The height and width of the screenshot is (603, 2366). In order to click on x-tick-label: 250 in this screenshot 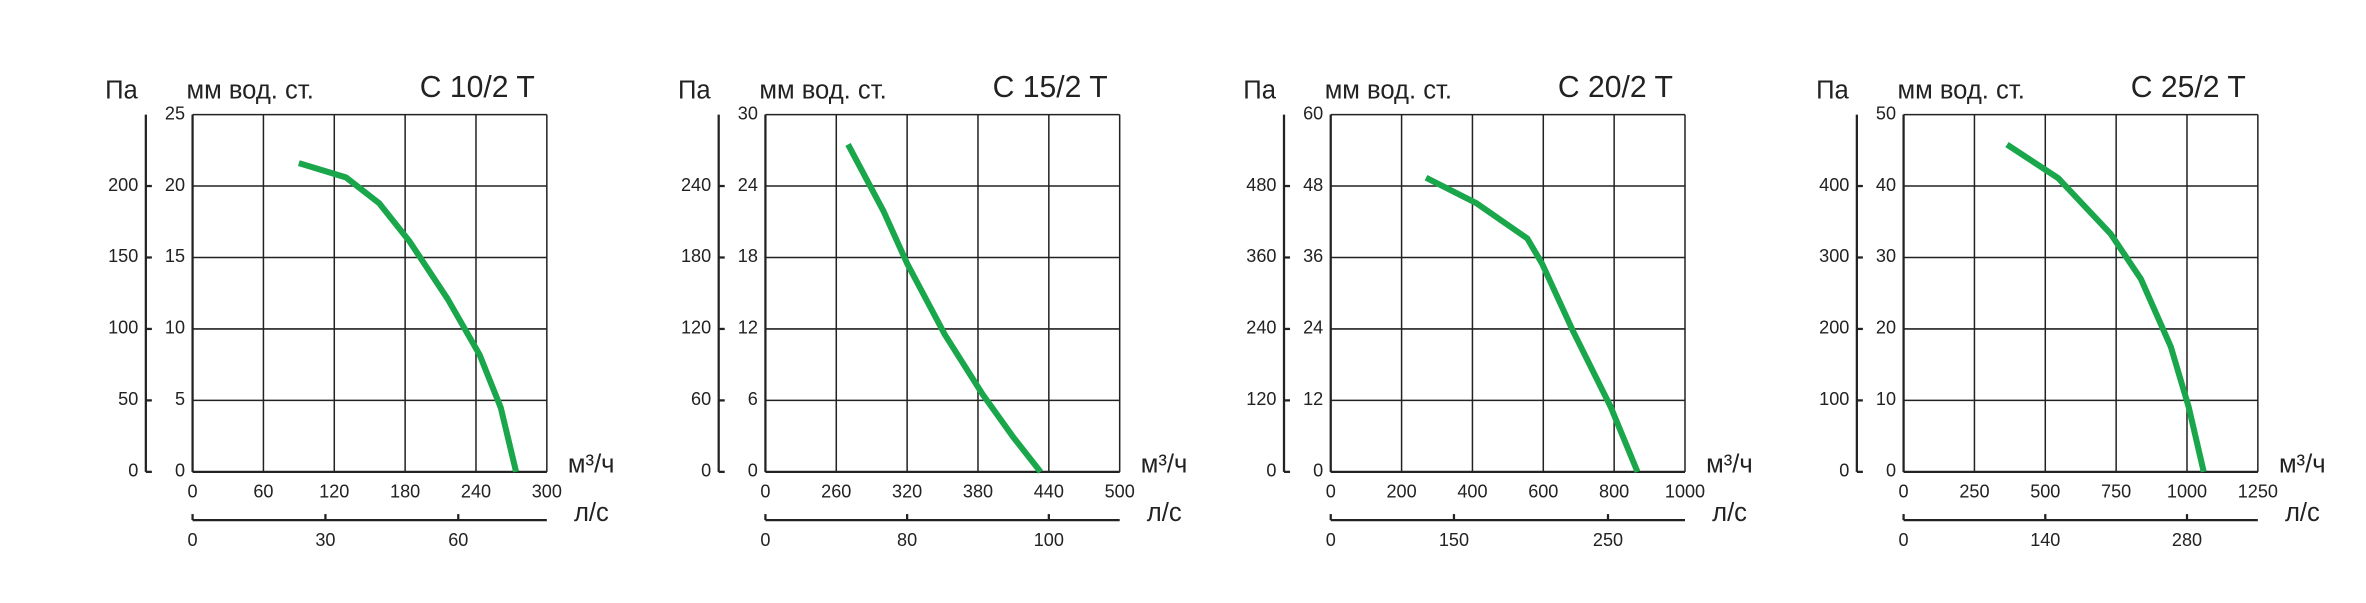, I will do `click(1974, 492)`.